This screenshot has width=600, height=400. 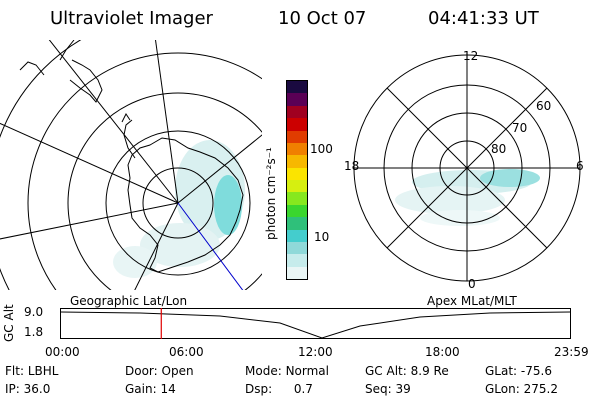 I want to click on colorbar-gradient, so click(x=297, y=180).